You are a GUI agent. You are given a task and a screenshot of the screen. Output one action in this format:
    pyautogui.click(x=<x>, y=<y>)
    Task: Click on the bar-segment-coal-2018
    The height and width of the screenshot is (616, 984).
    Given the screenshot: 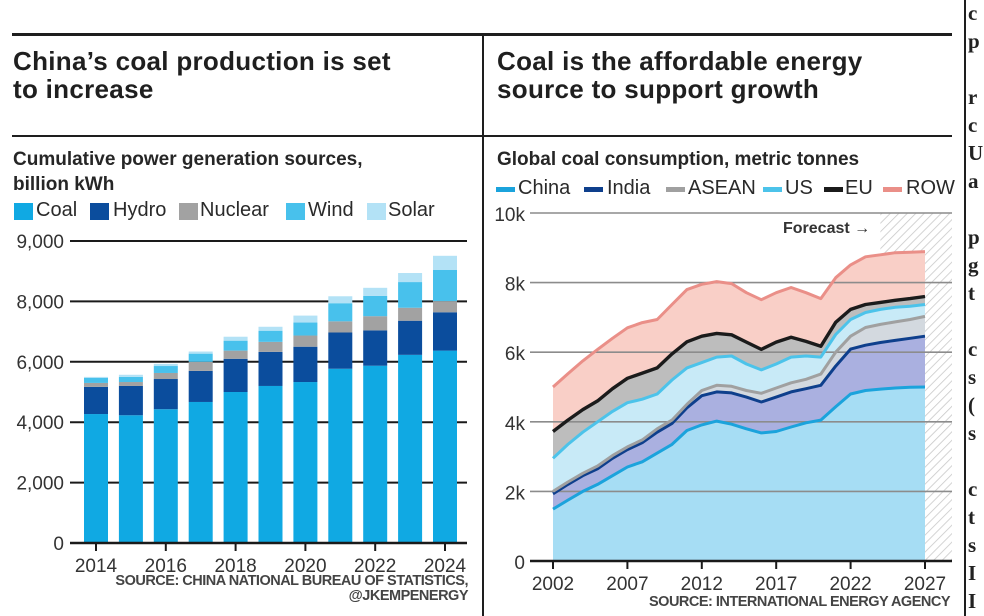 What is the action you would take?
    pyautogui.click(x=235, y=467)
    